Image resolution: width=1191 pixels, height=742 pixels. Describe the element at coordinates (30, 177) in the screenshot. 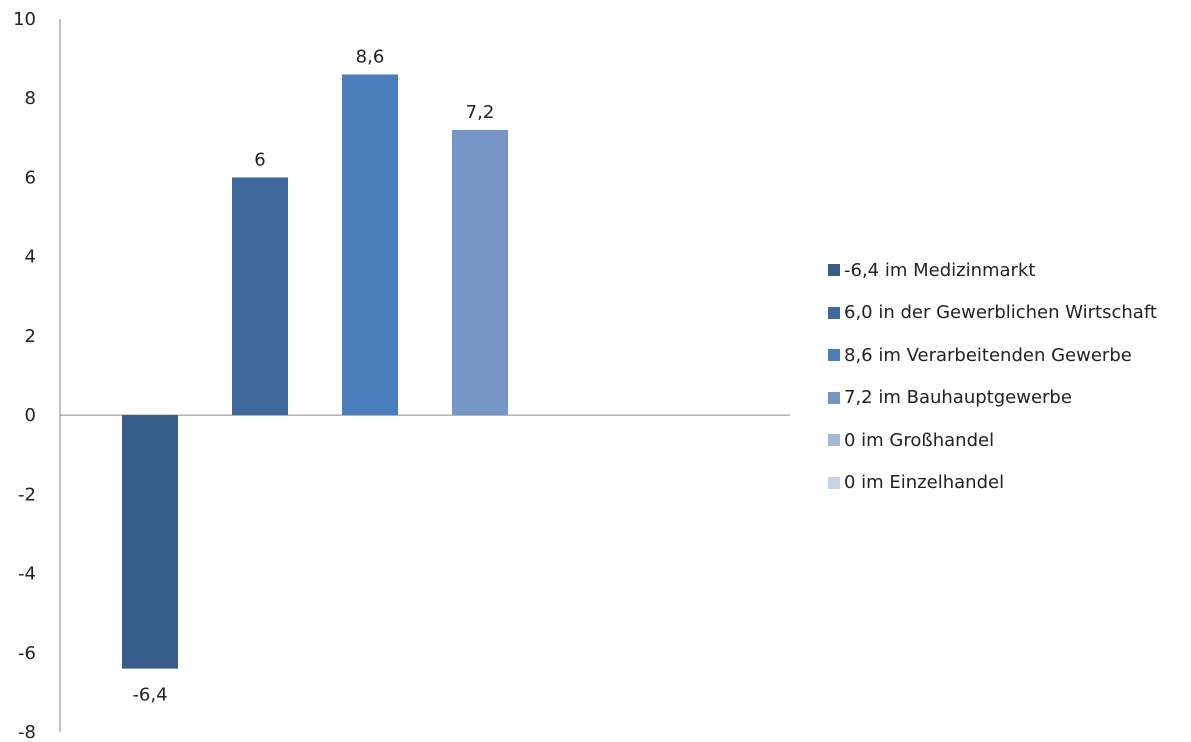

I see `y-tick-label: 6` at that location.